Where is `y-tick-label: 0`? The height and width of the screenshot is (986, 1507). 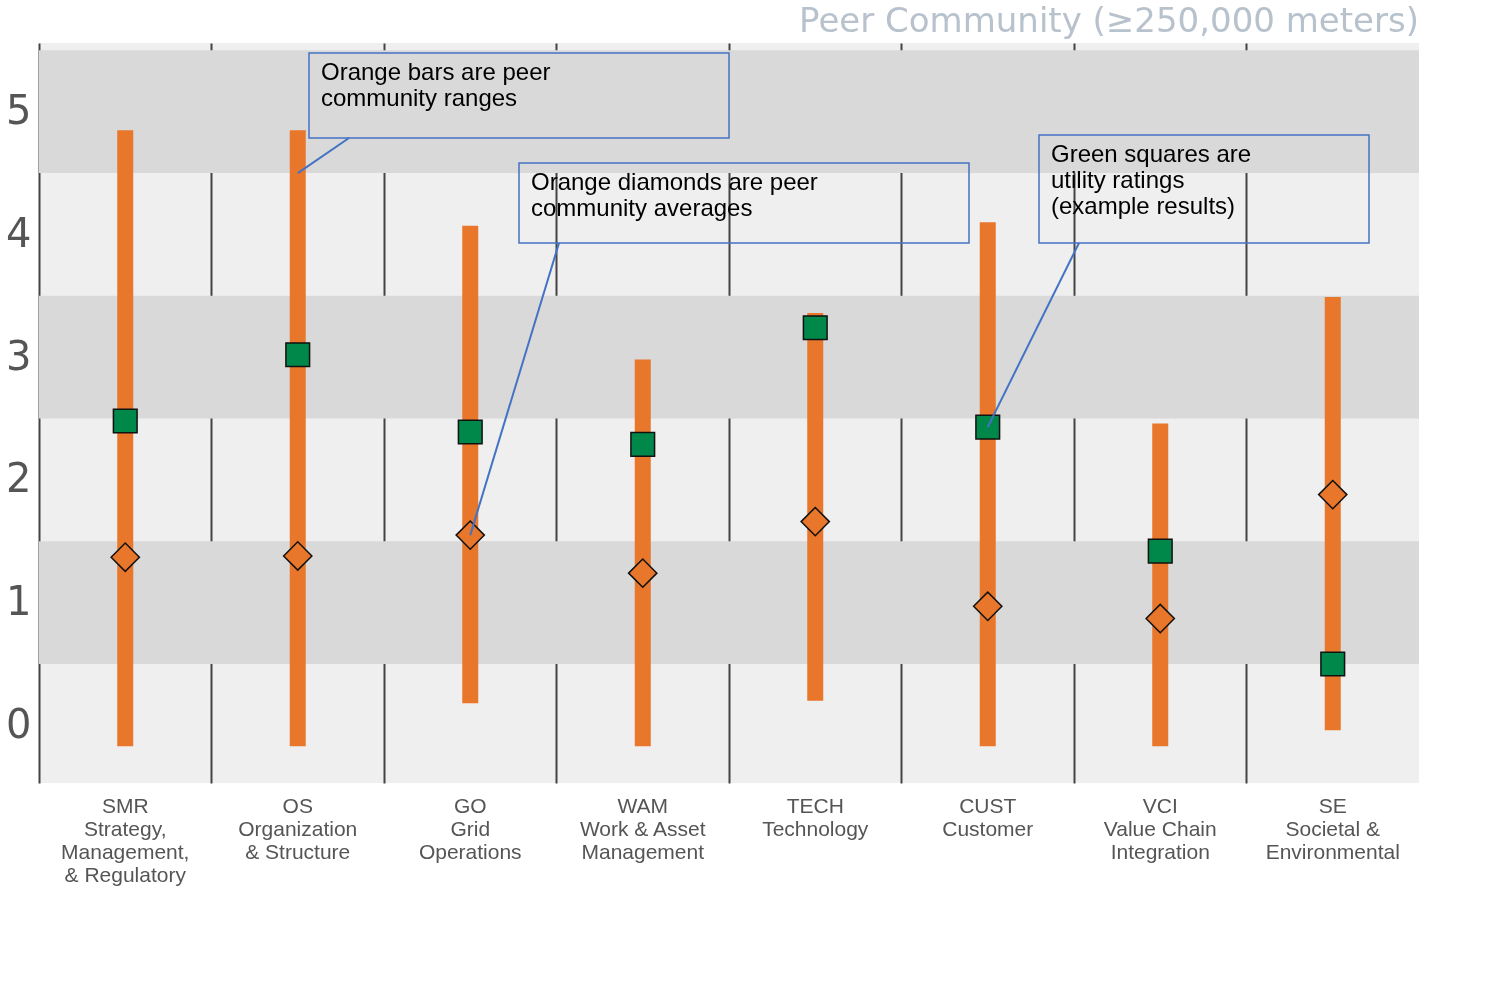
y-tick-label: 0 is located at coordinates (19, 723).